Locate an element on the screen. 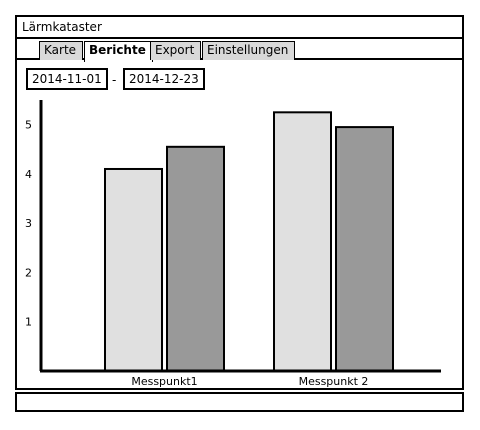 The image size is (480, 430). date-to-input: 2014-12-23 is located at coordinates (164, 79).